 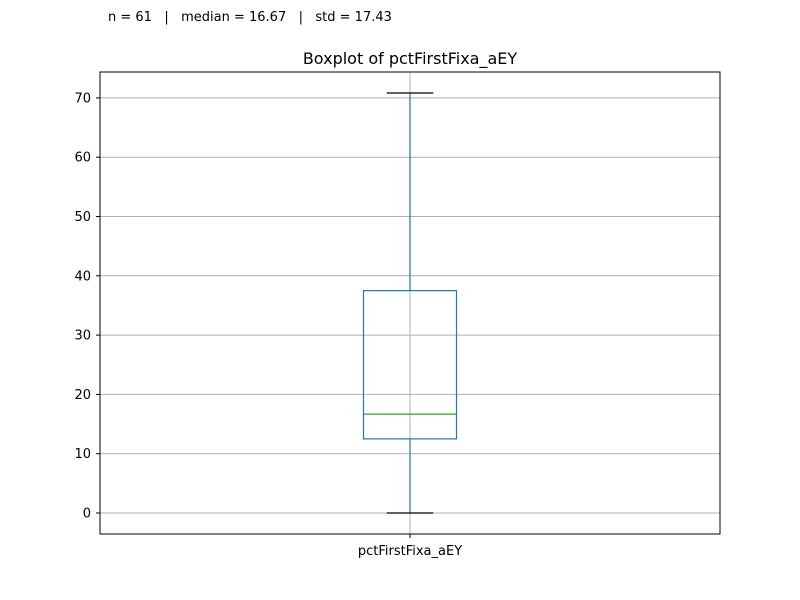 What do you see at coordinates (82, 336) in the screenshot?
I see `y-tick-label: 30` at bounding box center [82, 336].